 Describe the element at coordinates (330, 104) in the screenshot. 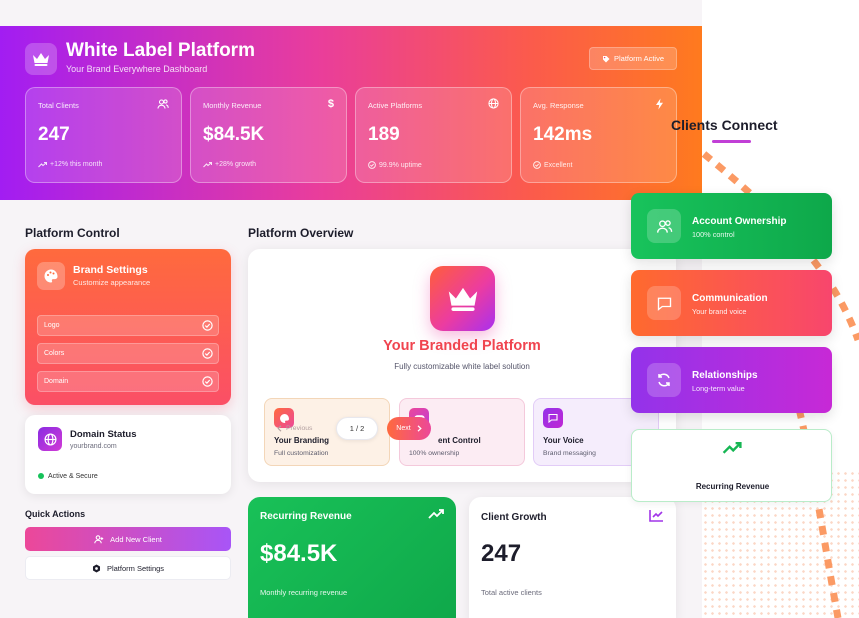

I see `dollar-icon: $` at that location.